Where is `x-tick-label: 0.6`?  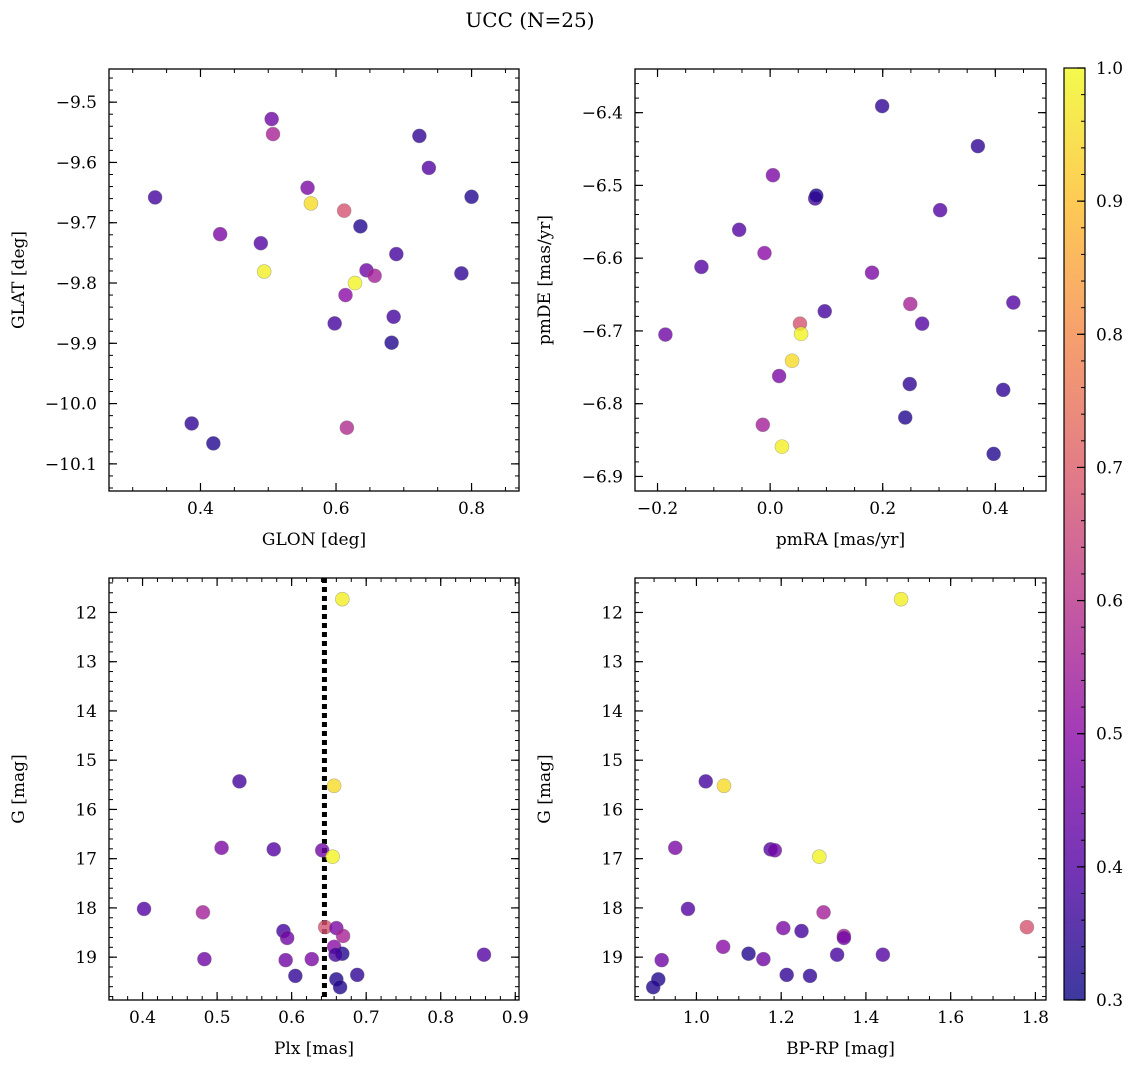
x-tick-label: 0.6 is located at coordinates (336, 509).